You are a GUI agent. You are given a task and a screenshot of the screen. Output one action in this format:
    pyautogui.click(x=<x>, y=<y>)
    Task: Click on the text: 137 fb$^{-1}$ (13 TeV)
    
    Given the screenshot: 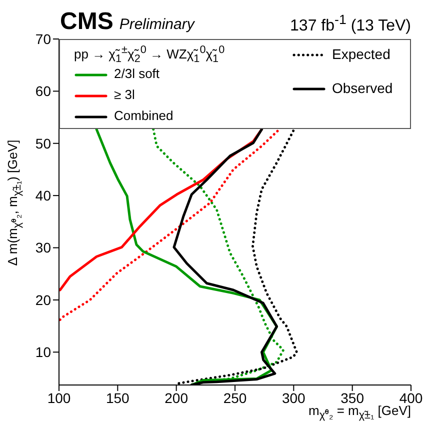 What is the action you would take?
    pyautogui.click(x=350, y=24)
    